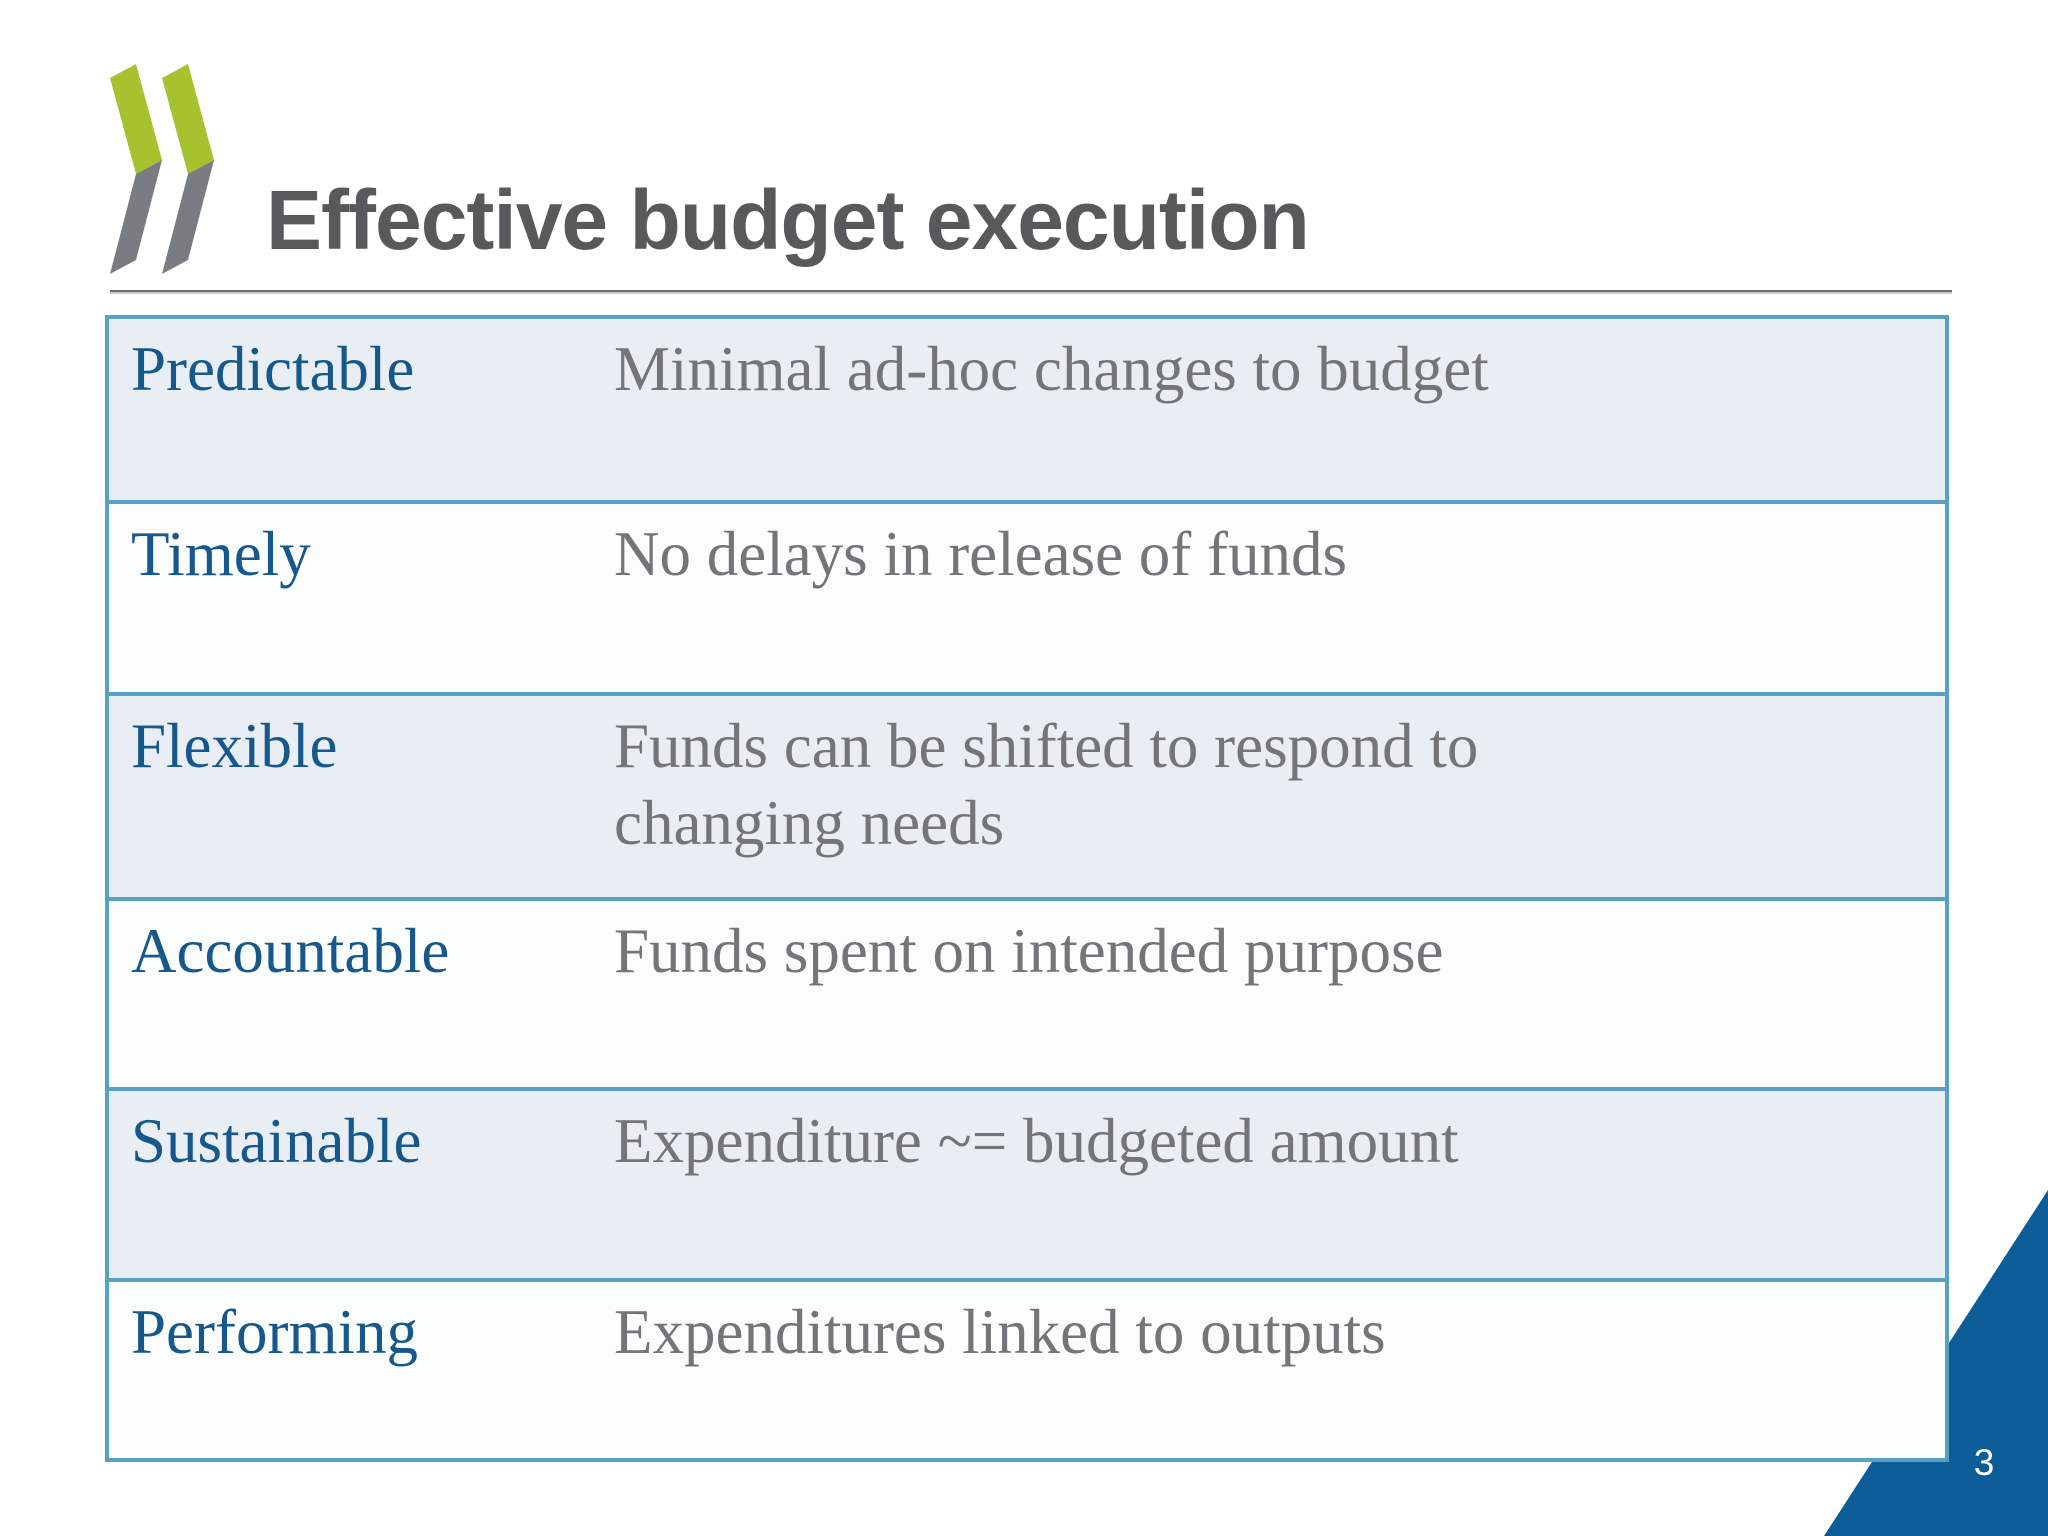 The height and width of the screenshot is (1536, 2048). I want to click on page-title: Effective budget execution, so click(788, 220).